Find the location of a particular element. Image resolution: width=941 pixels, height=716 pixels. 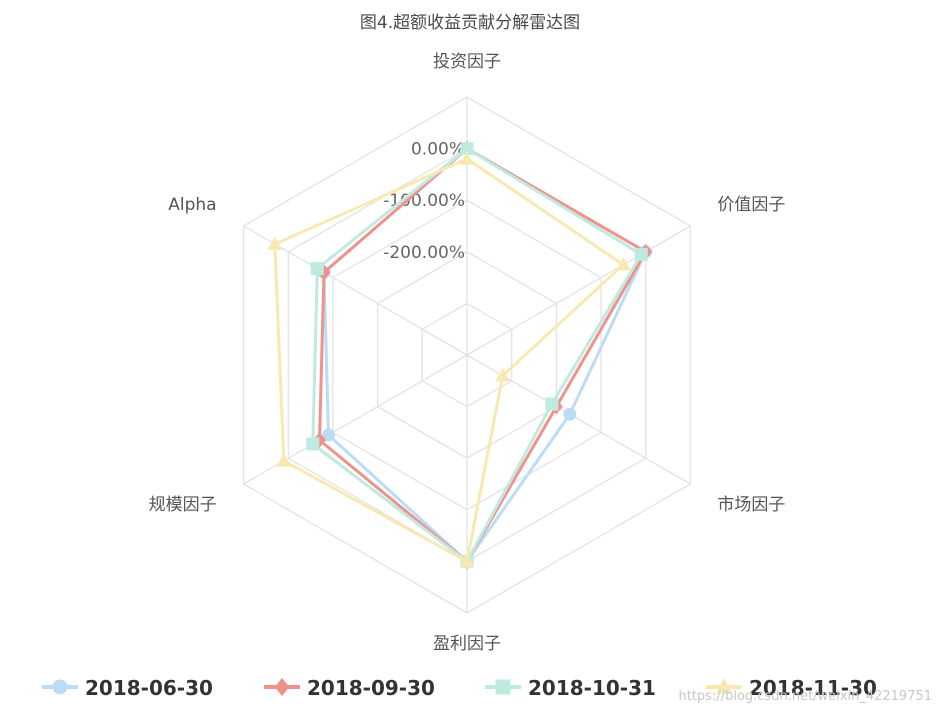

legend-label: 2018-11-30 is located at coordinates (813, 688).